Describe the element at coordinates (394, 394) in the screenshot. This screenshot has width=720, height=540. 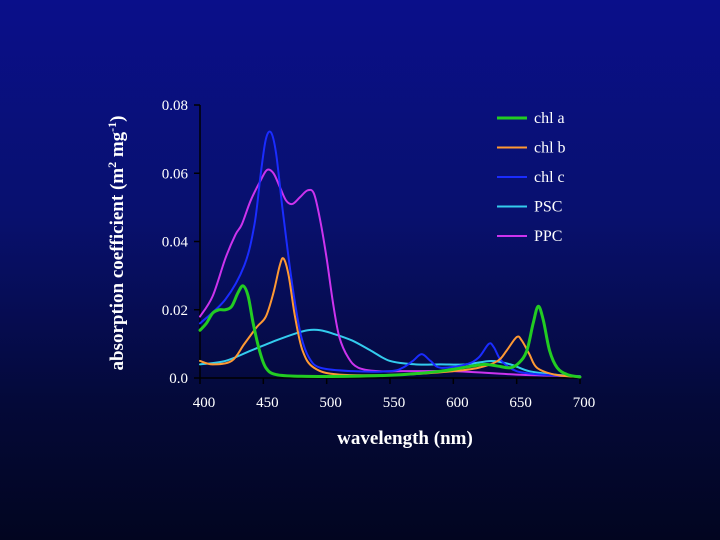
I see `x-ticks: 400 450 500 550 600 650 700` at that location.